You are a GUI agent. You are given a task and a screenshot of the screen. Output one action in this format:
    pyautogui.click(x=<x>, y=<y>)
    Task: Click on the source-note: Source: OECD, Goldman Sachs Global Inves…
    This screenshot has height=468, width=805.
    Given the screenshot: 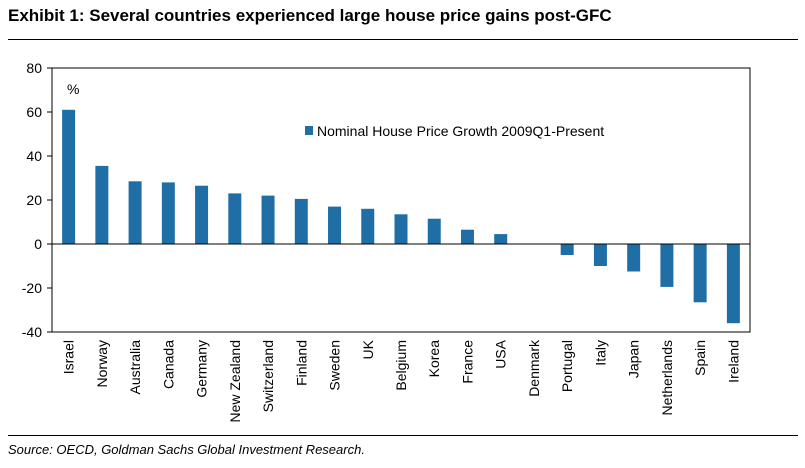 What is the action you would take?
    pyautogui.click(x=186, y=449)
    